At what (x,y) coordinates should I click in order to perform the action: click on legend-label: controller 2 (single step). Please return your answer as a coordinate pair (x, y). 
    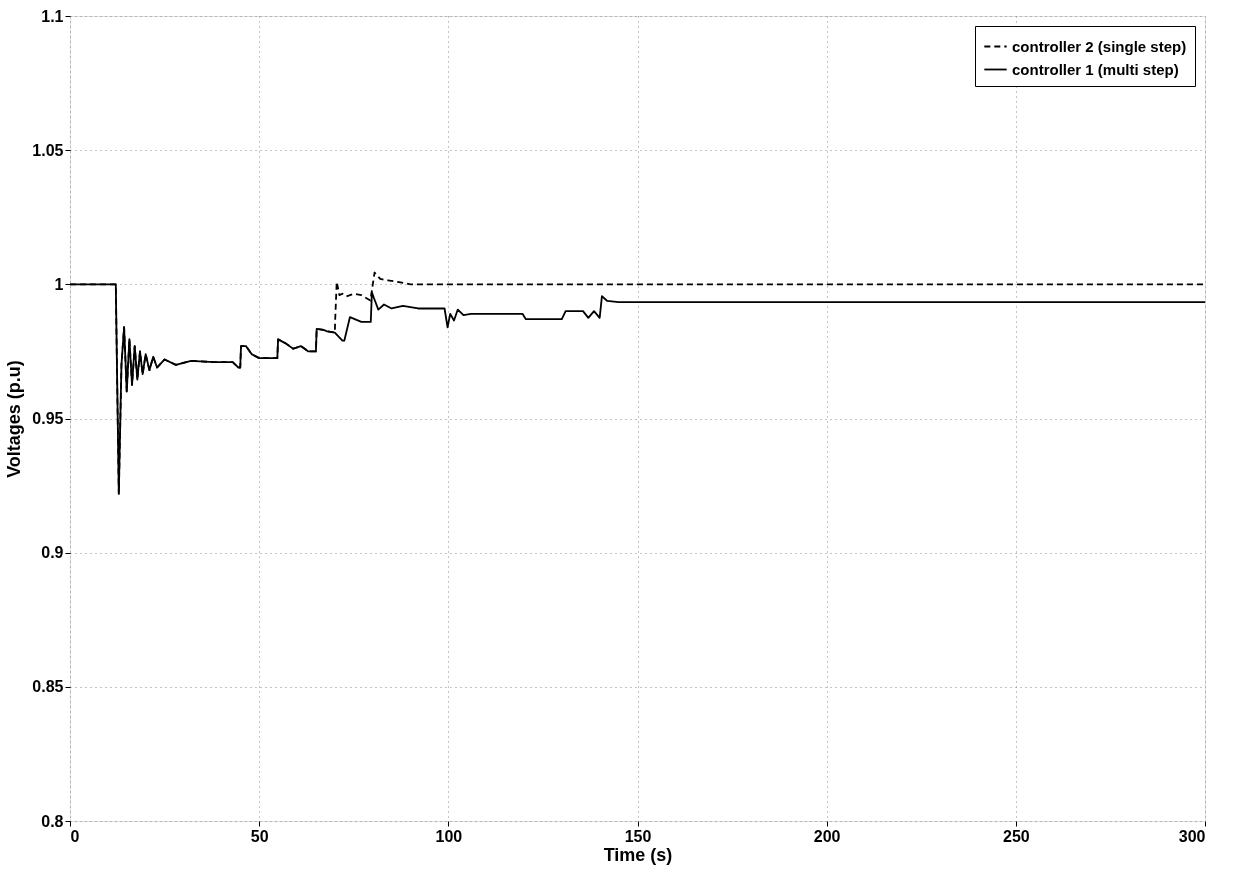
    Looking at the image, I should click on (1099, 46).